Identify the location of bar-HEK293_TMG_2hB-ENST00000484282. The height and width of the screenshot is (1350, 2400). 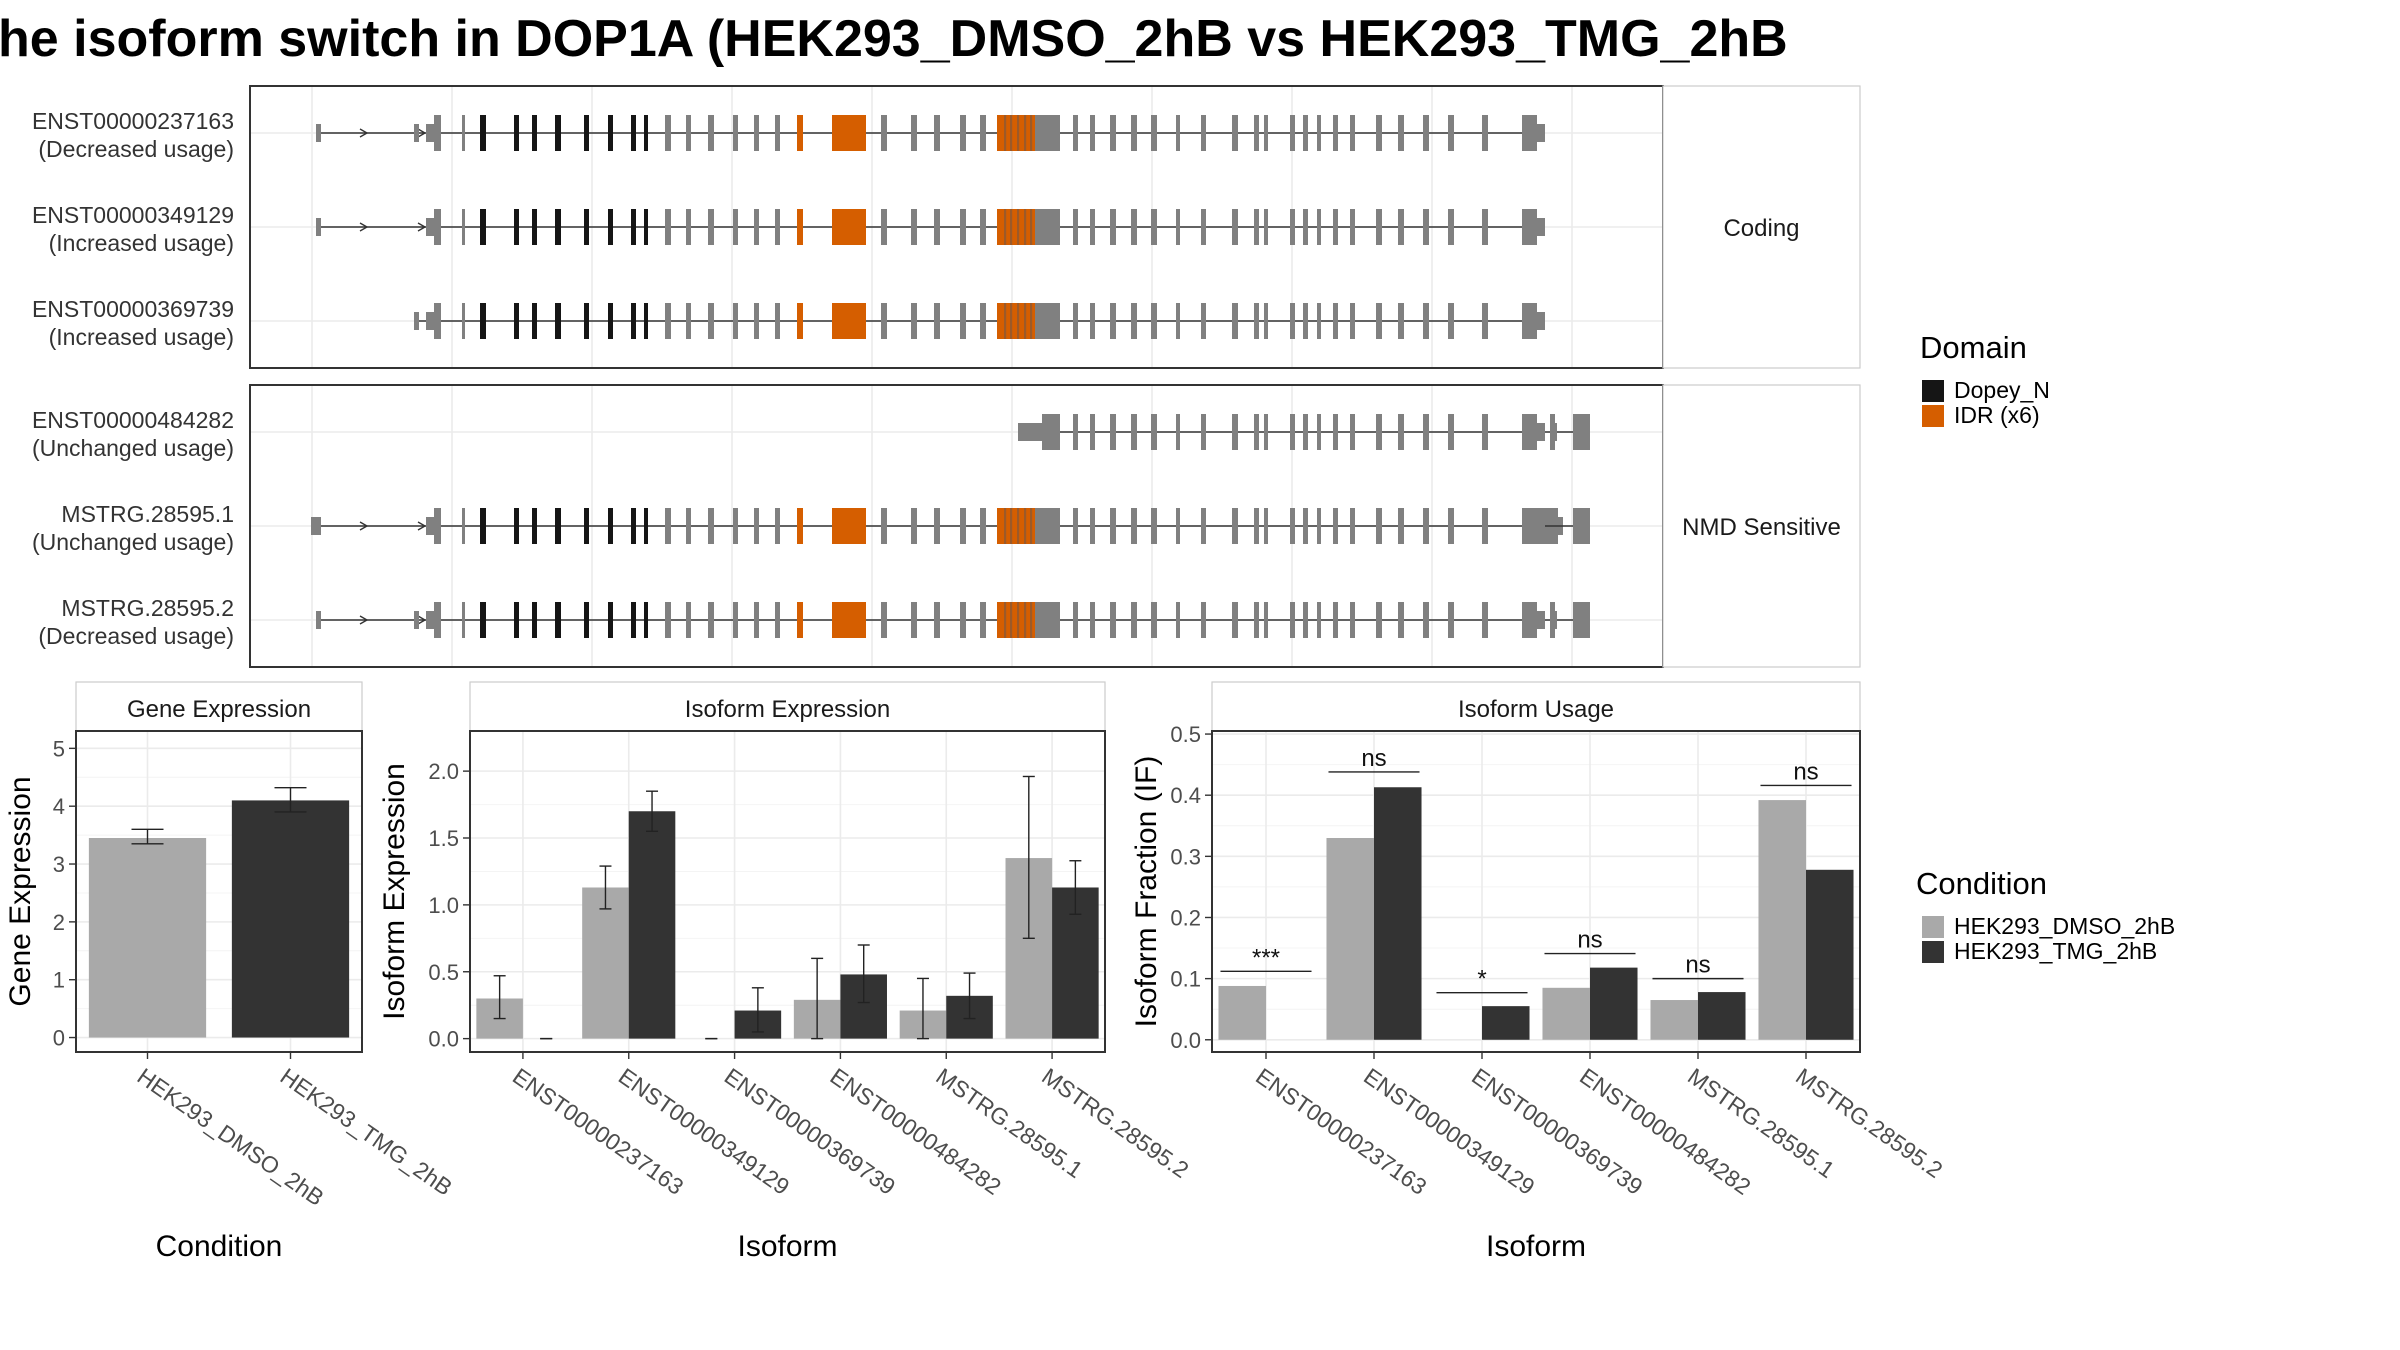
(1614, 1003).